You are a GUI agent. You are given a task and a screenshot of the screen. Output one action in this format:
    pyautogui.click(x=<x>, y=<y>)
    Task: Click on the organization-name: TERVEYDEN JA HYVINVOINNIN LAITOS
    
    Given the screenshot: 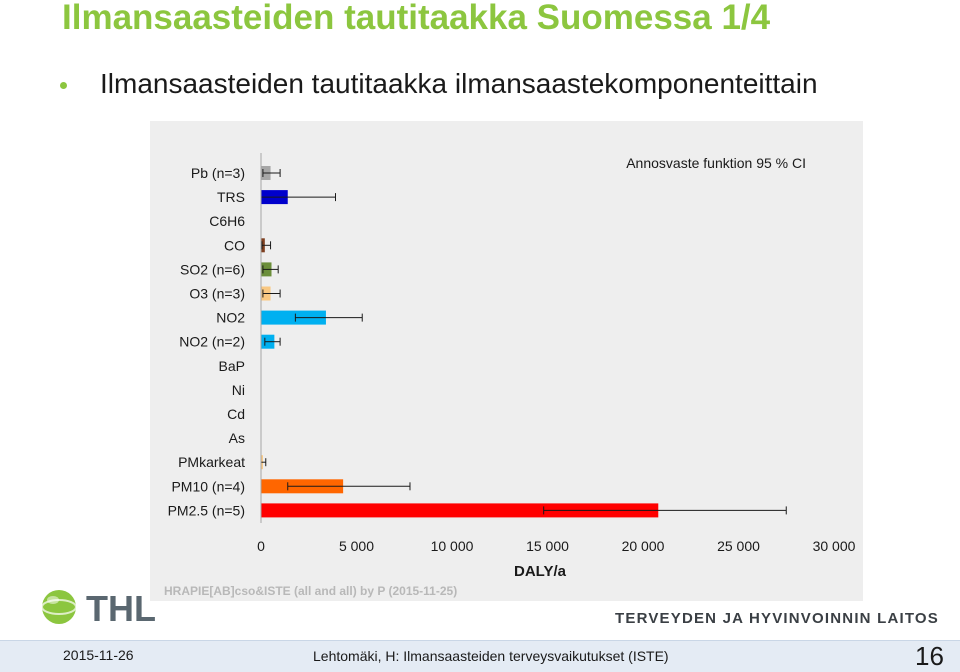 What is the action you would take?
    pyautogui.click(x=777, y=618)
    